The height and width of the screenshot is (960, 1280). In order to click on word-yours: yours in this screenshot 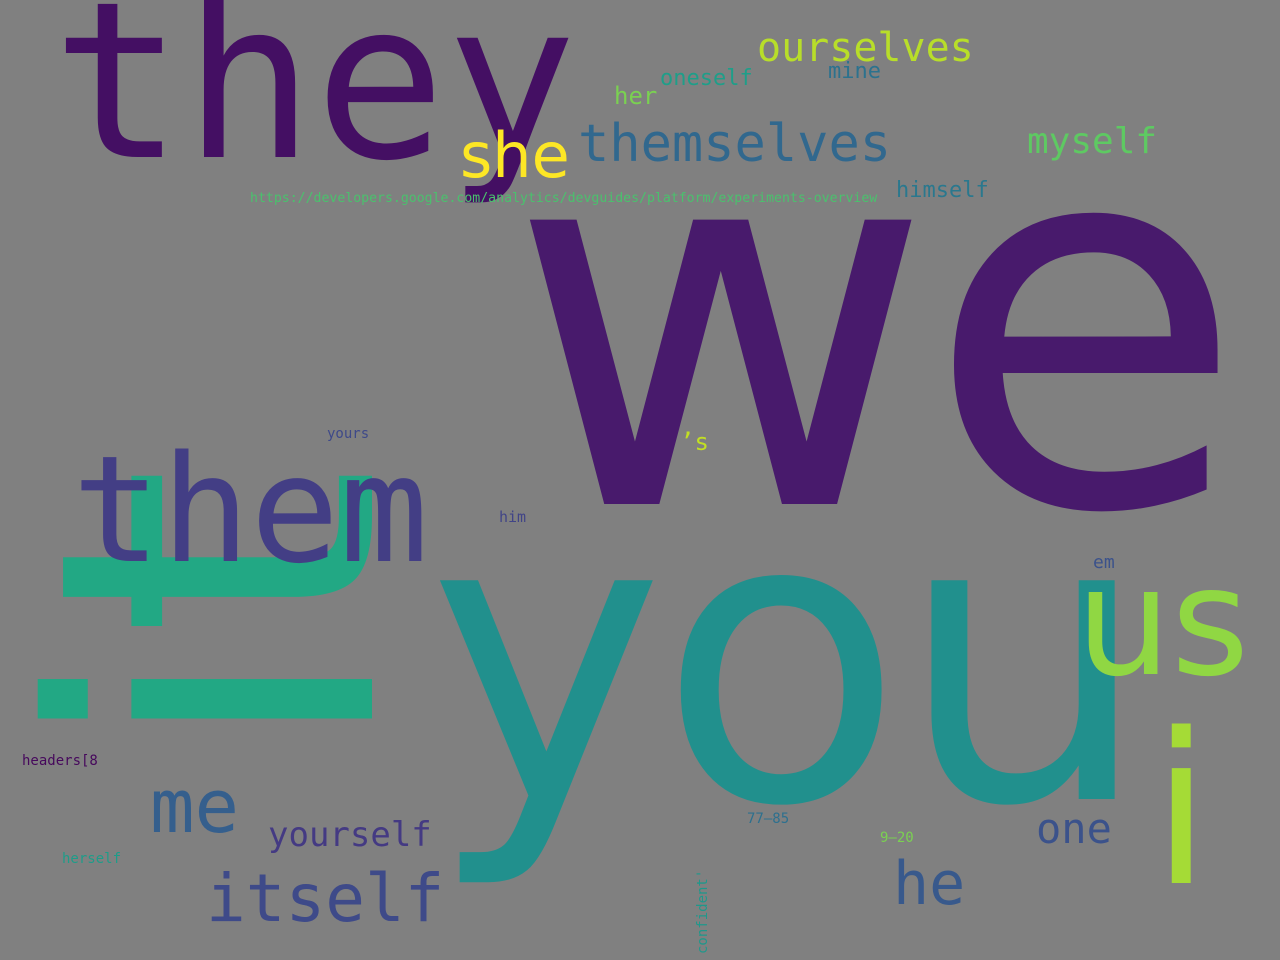, I will do `click(348, 434)`.